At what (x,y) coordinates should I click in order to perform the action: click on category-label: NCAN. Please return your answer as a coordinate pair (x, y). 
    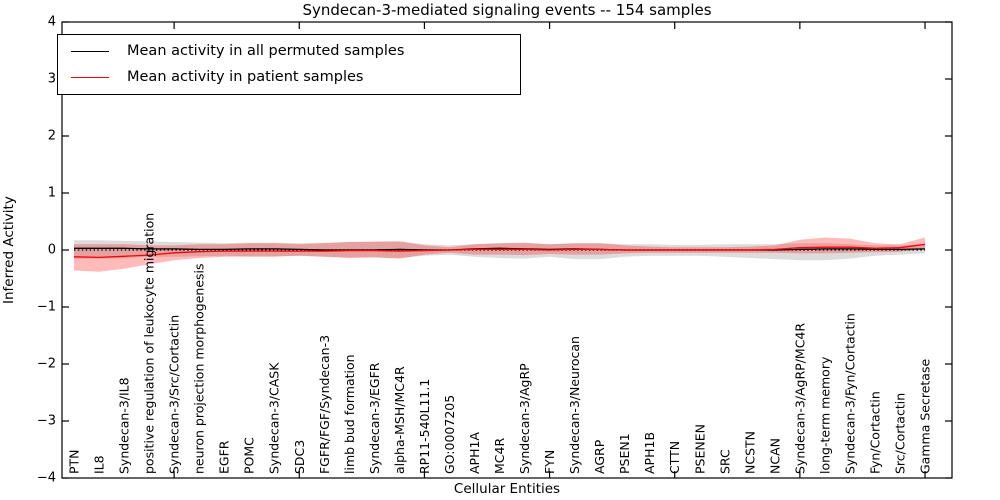
    Looking at the image, I should click on (774, 456).